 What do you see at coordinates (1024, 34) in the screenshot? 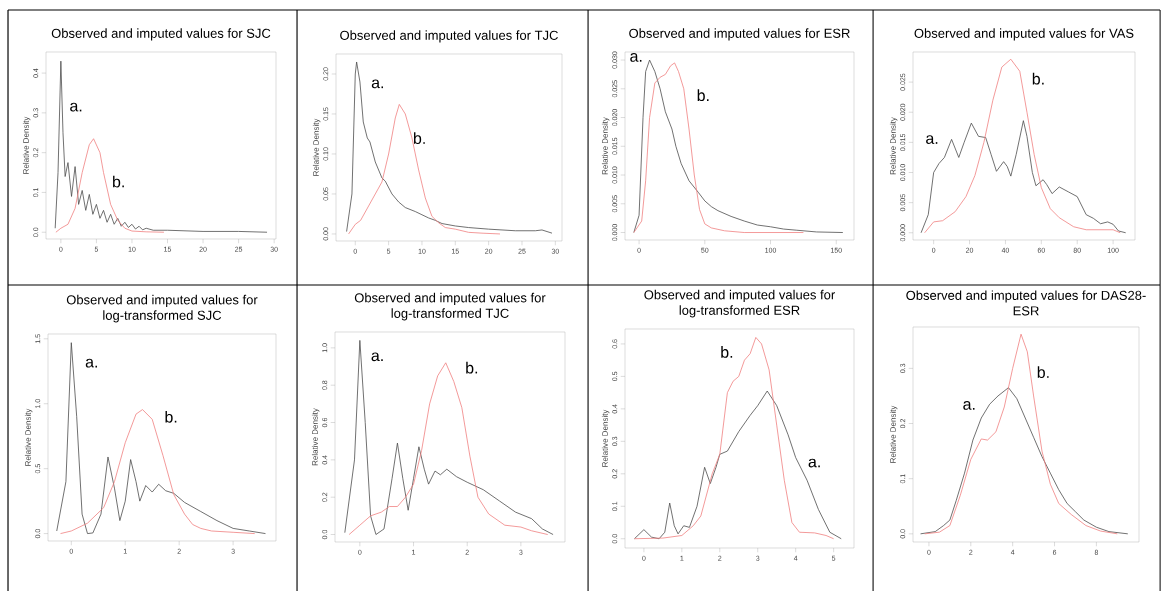
I see `chart-title: Observed and imputed values for VAS` at bounding box center [1024, 34].